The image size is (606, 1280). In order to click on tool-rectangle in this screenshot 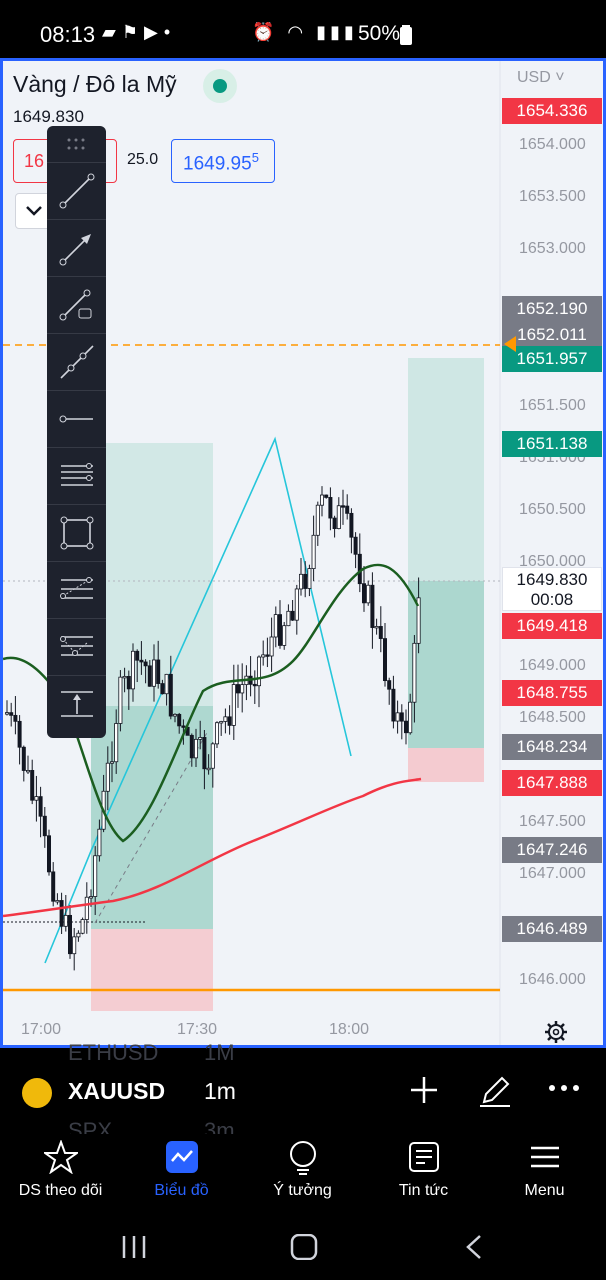, I will do `click(76, 532)`.